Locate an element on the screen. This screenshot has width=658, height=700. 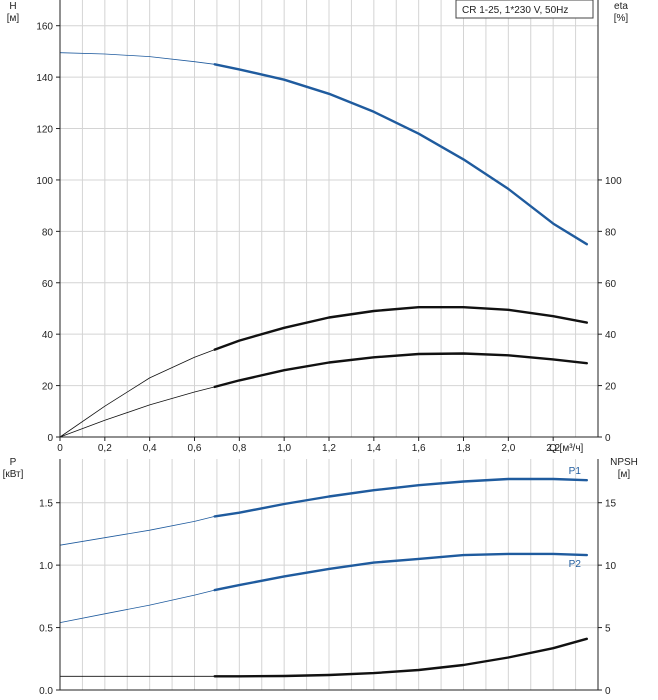
series-0-2-line is located at coordinates (400, 370).